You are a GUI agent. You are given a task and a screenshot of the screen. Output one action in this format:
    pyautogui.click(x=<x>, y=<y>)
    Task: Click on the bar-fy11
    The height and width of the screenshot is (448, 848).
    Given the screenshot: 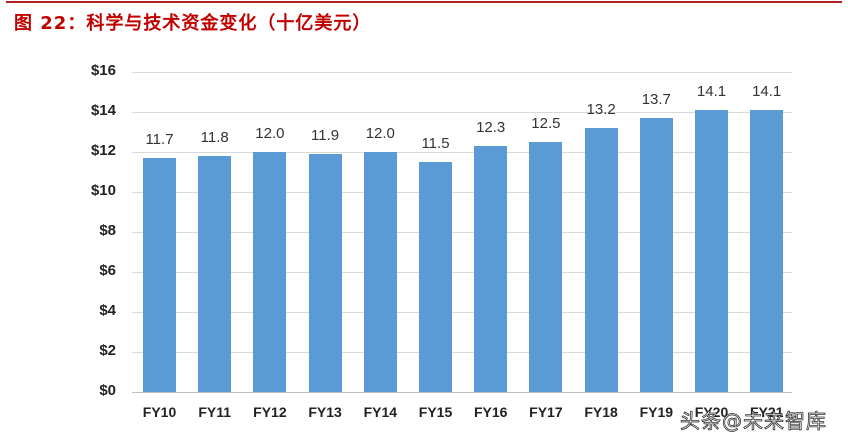 What is the action you would take?
    pyautogui.click(x=215, y=274)
    